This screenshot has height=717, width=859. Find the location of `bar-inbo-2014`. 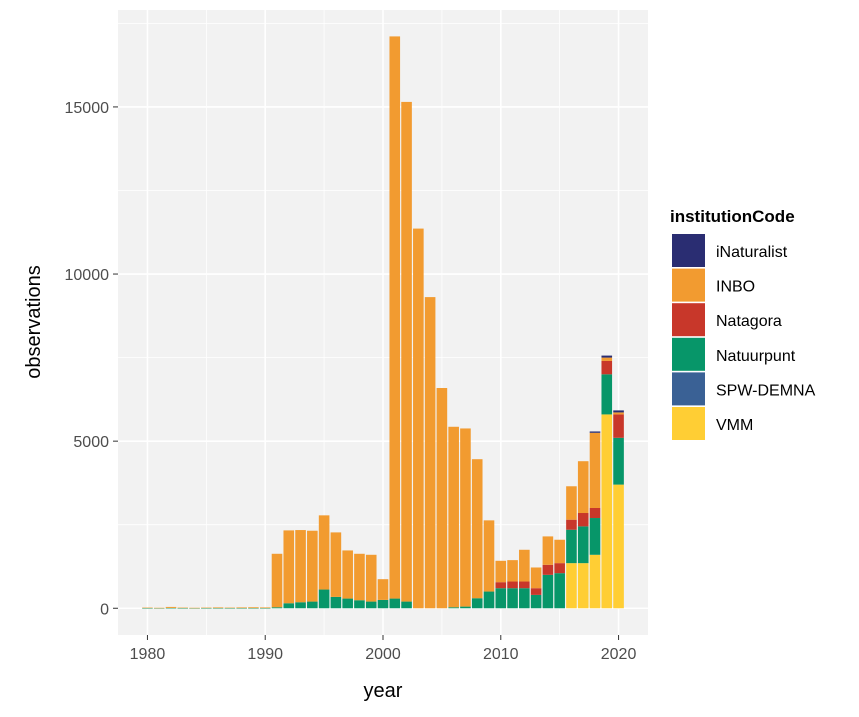

bar-inbo-2014 is located at coordinates (548, 550).